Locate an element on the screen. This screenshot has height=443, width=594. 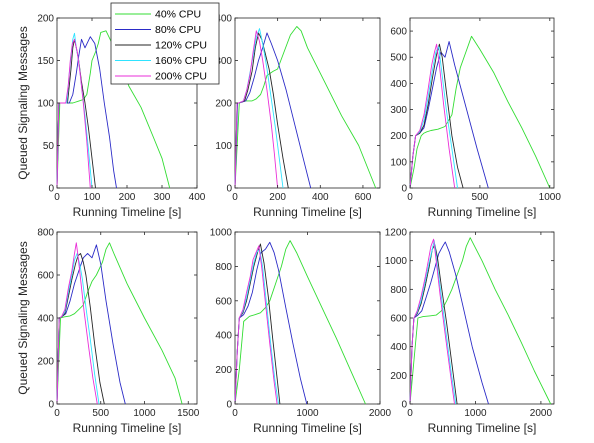
legend-entry: 200% CPU is located at coordinates (161, 77).